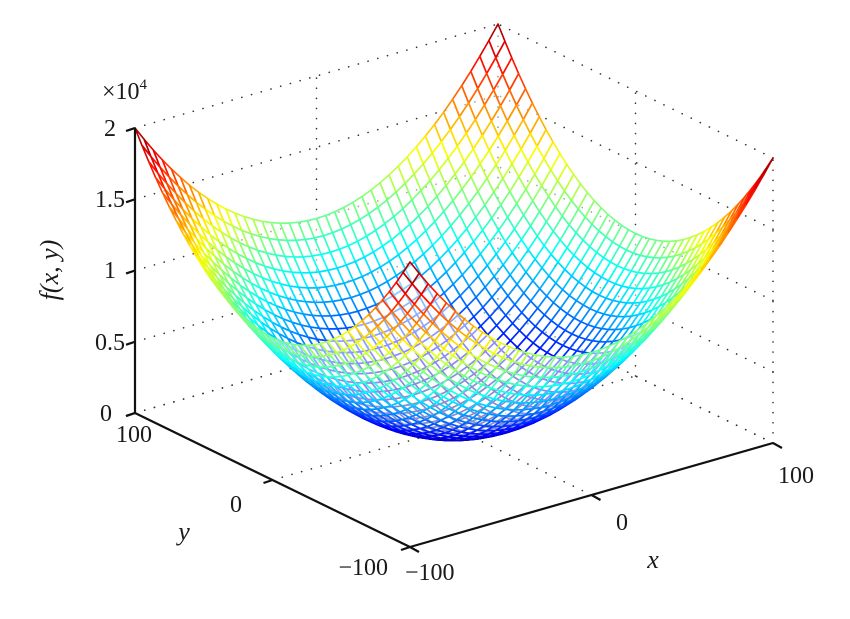 The image size is (850, 619). Describe the element at coordinates (652, 559) in the screenshot. I see `x-axis-label: x` at that location.